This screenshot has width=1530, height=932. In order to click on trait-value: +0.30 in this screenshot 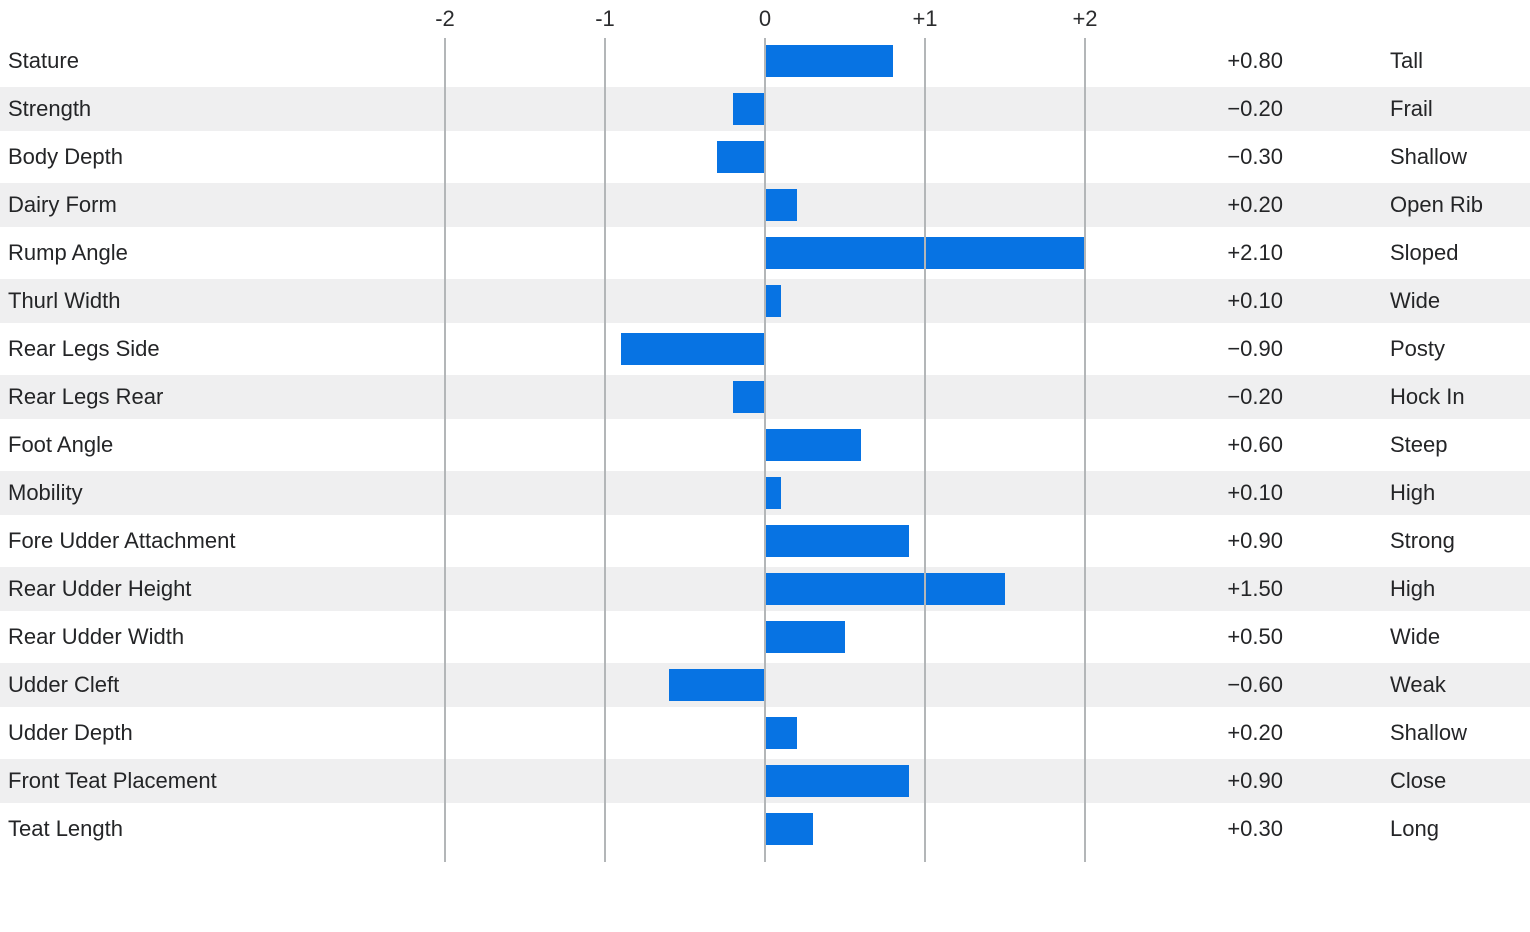, I will do `click(1255, 828)`.